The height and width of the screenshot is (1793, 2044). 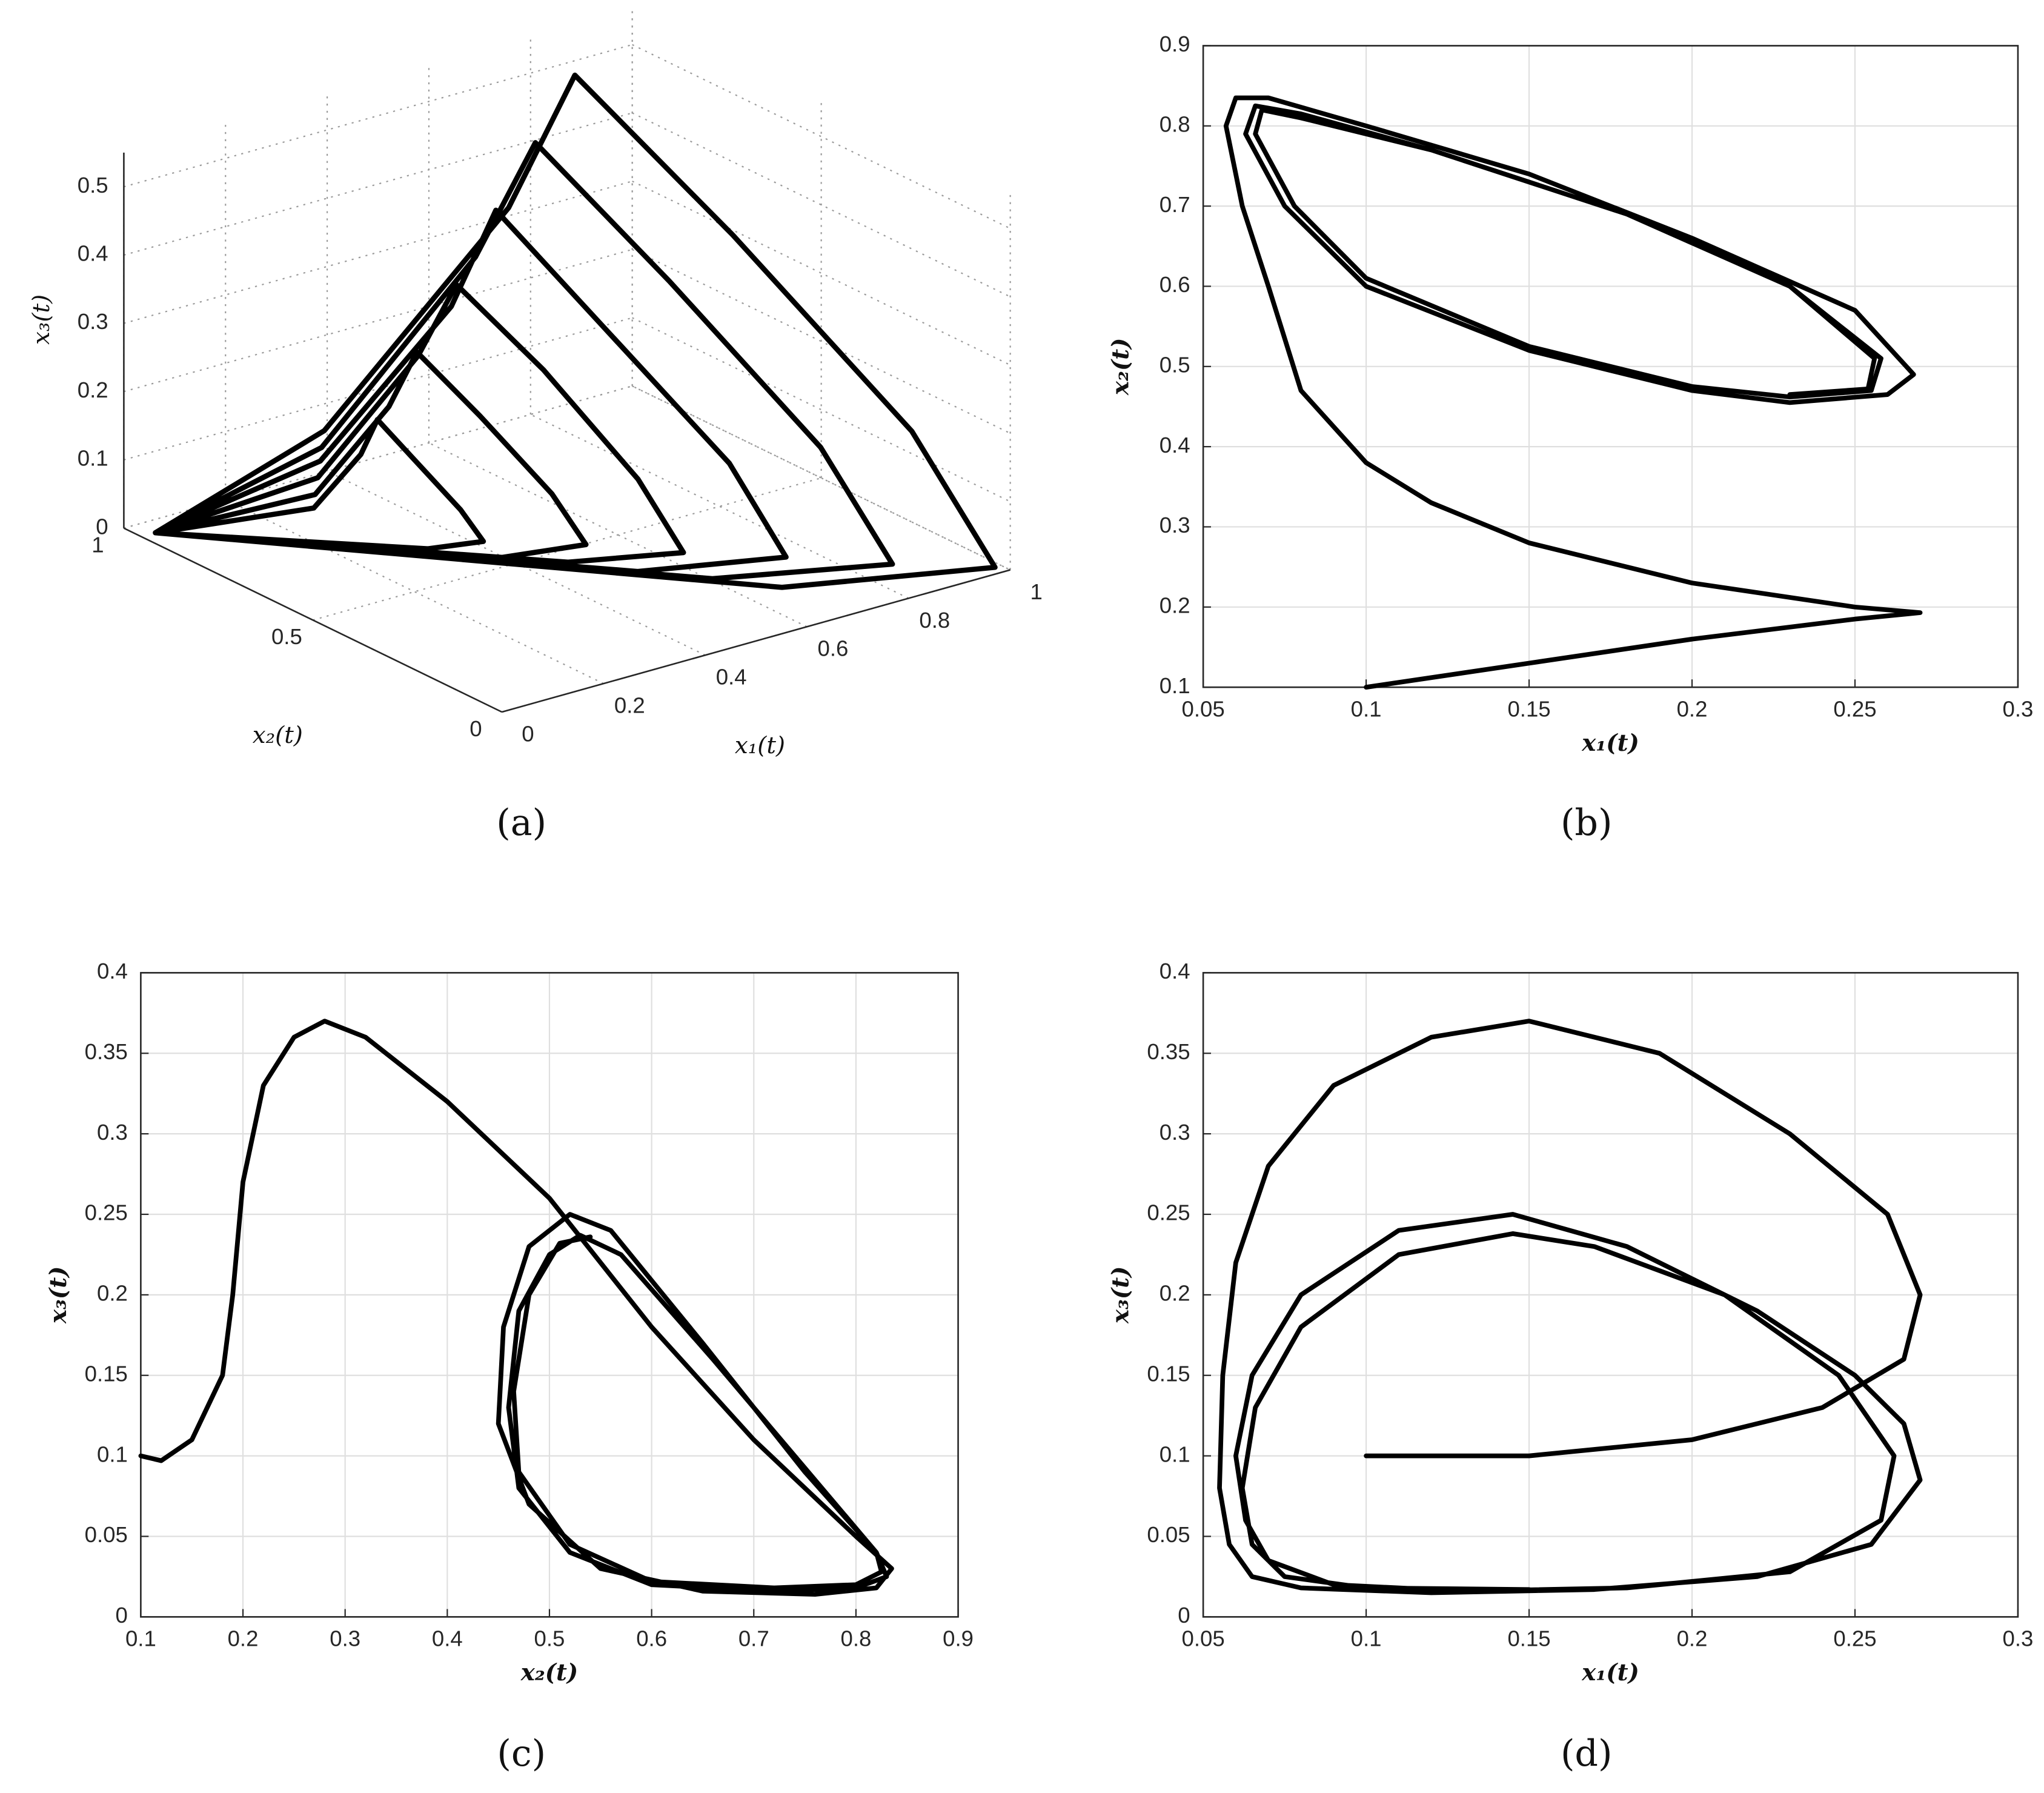 I want to click on y-tick-label: 0.6, so click(x=1175, y=284).